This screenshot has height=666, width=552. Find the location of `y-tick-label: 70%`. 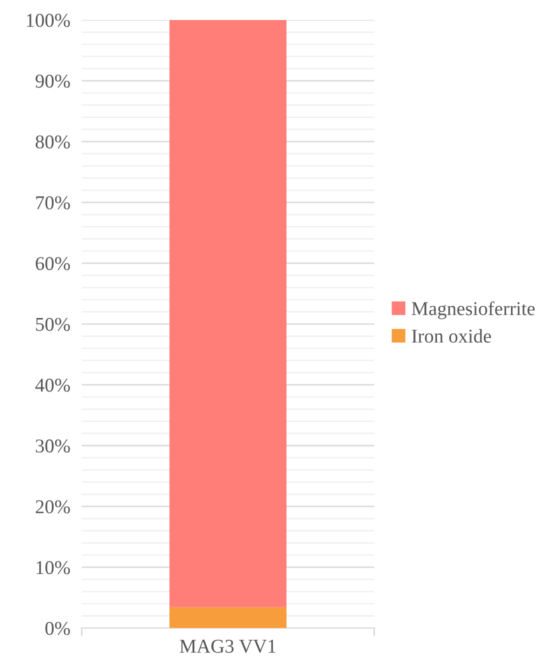

y-tick-label: 70% is located at coordinates (53, 203).